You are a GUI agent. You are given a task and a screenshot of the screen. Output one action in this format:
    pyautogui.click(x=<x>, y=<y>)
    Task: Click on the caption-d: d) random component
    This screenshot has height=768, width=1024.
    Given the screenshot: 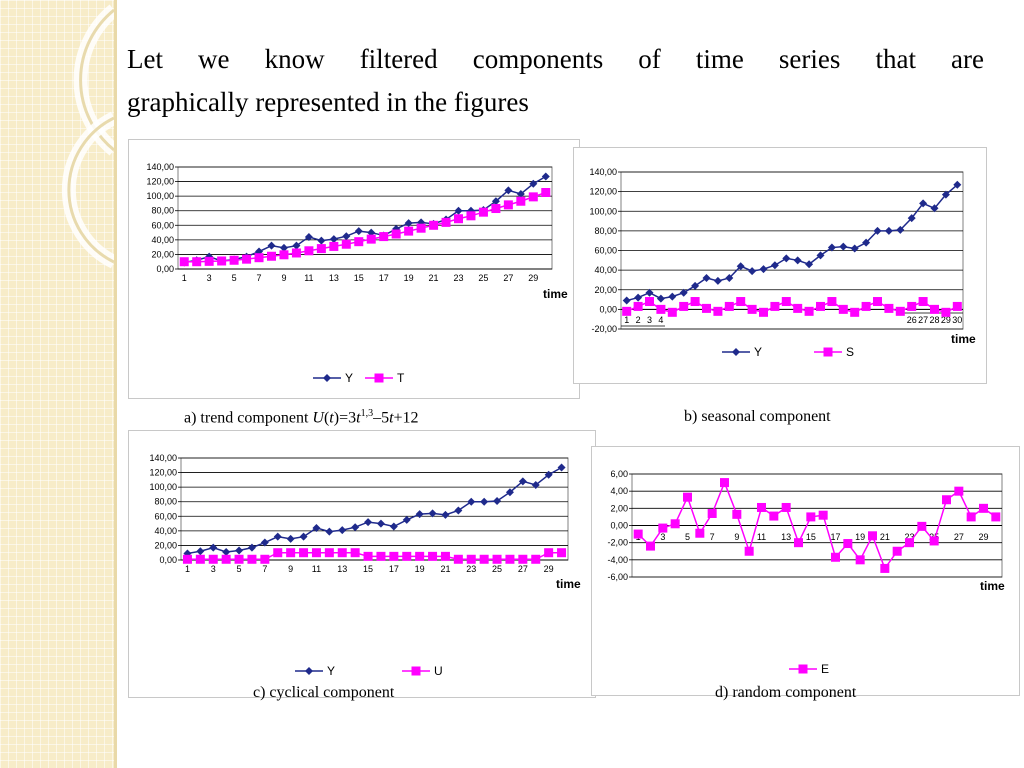 What is the action you would take?
    pyautogui.click(x=786, y=692)
    